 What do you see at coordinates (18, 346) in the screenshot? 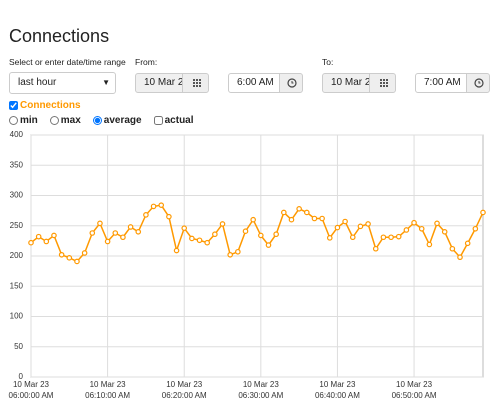
I see `y-tick-label: 50` at bounding box center [18, 346].